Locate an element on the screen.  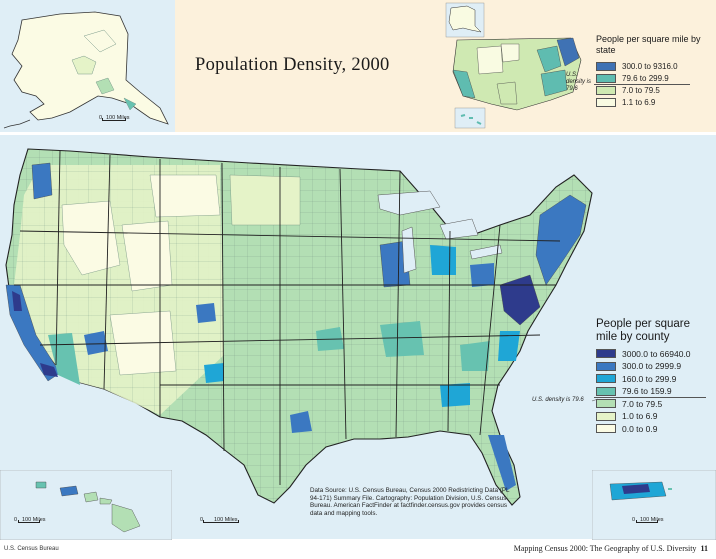
state-legend-divider is located at coordinates (642, 84).